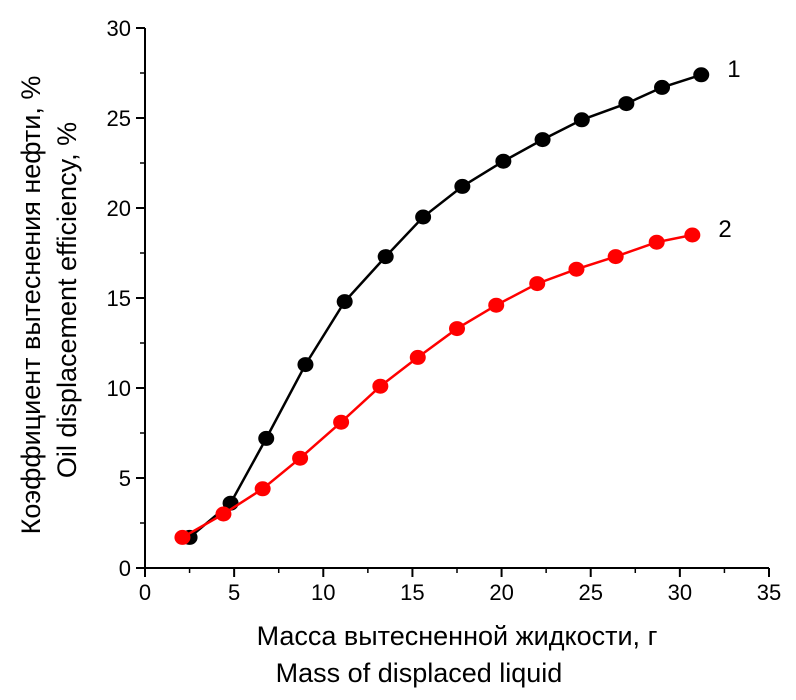 The image size is (796, 700). I want to click on y-tick-label: 15, so click(119, 298).